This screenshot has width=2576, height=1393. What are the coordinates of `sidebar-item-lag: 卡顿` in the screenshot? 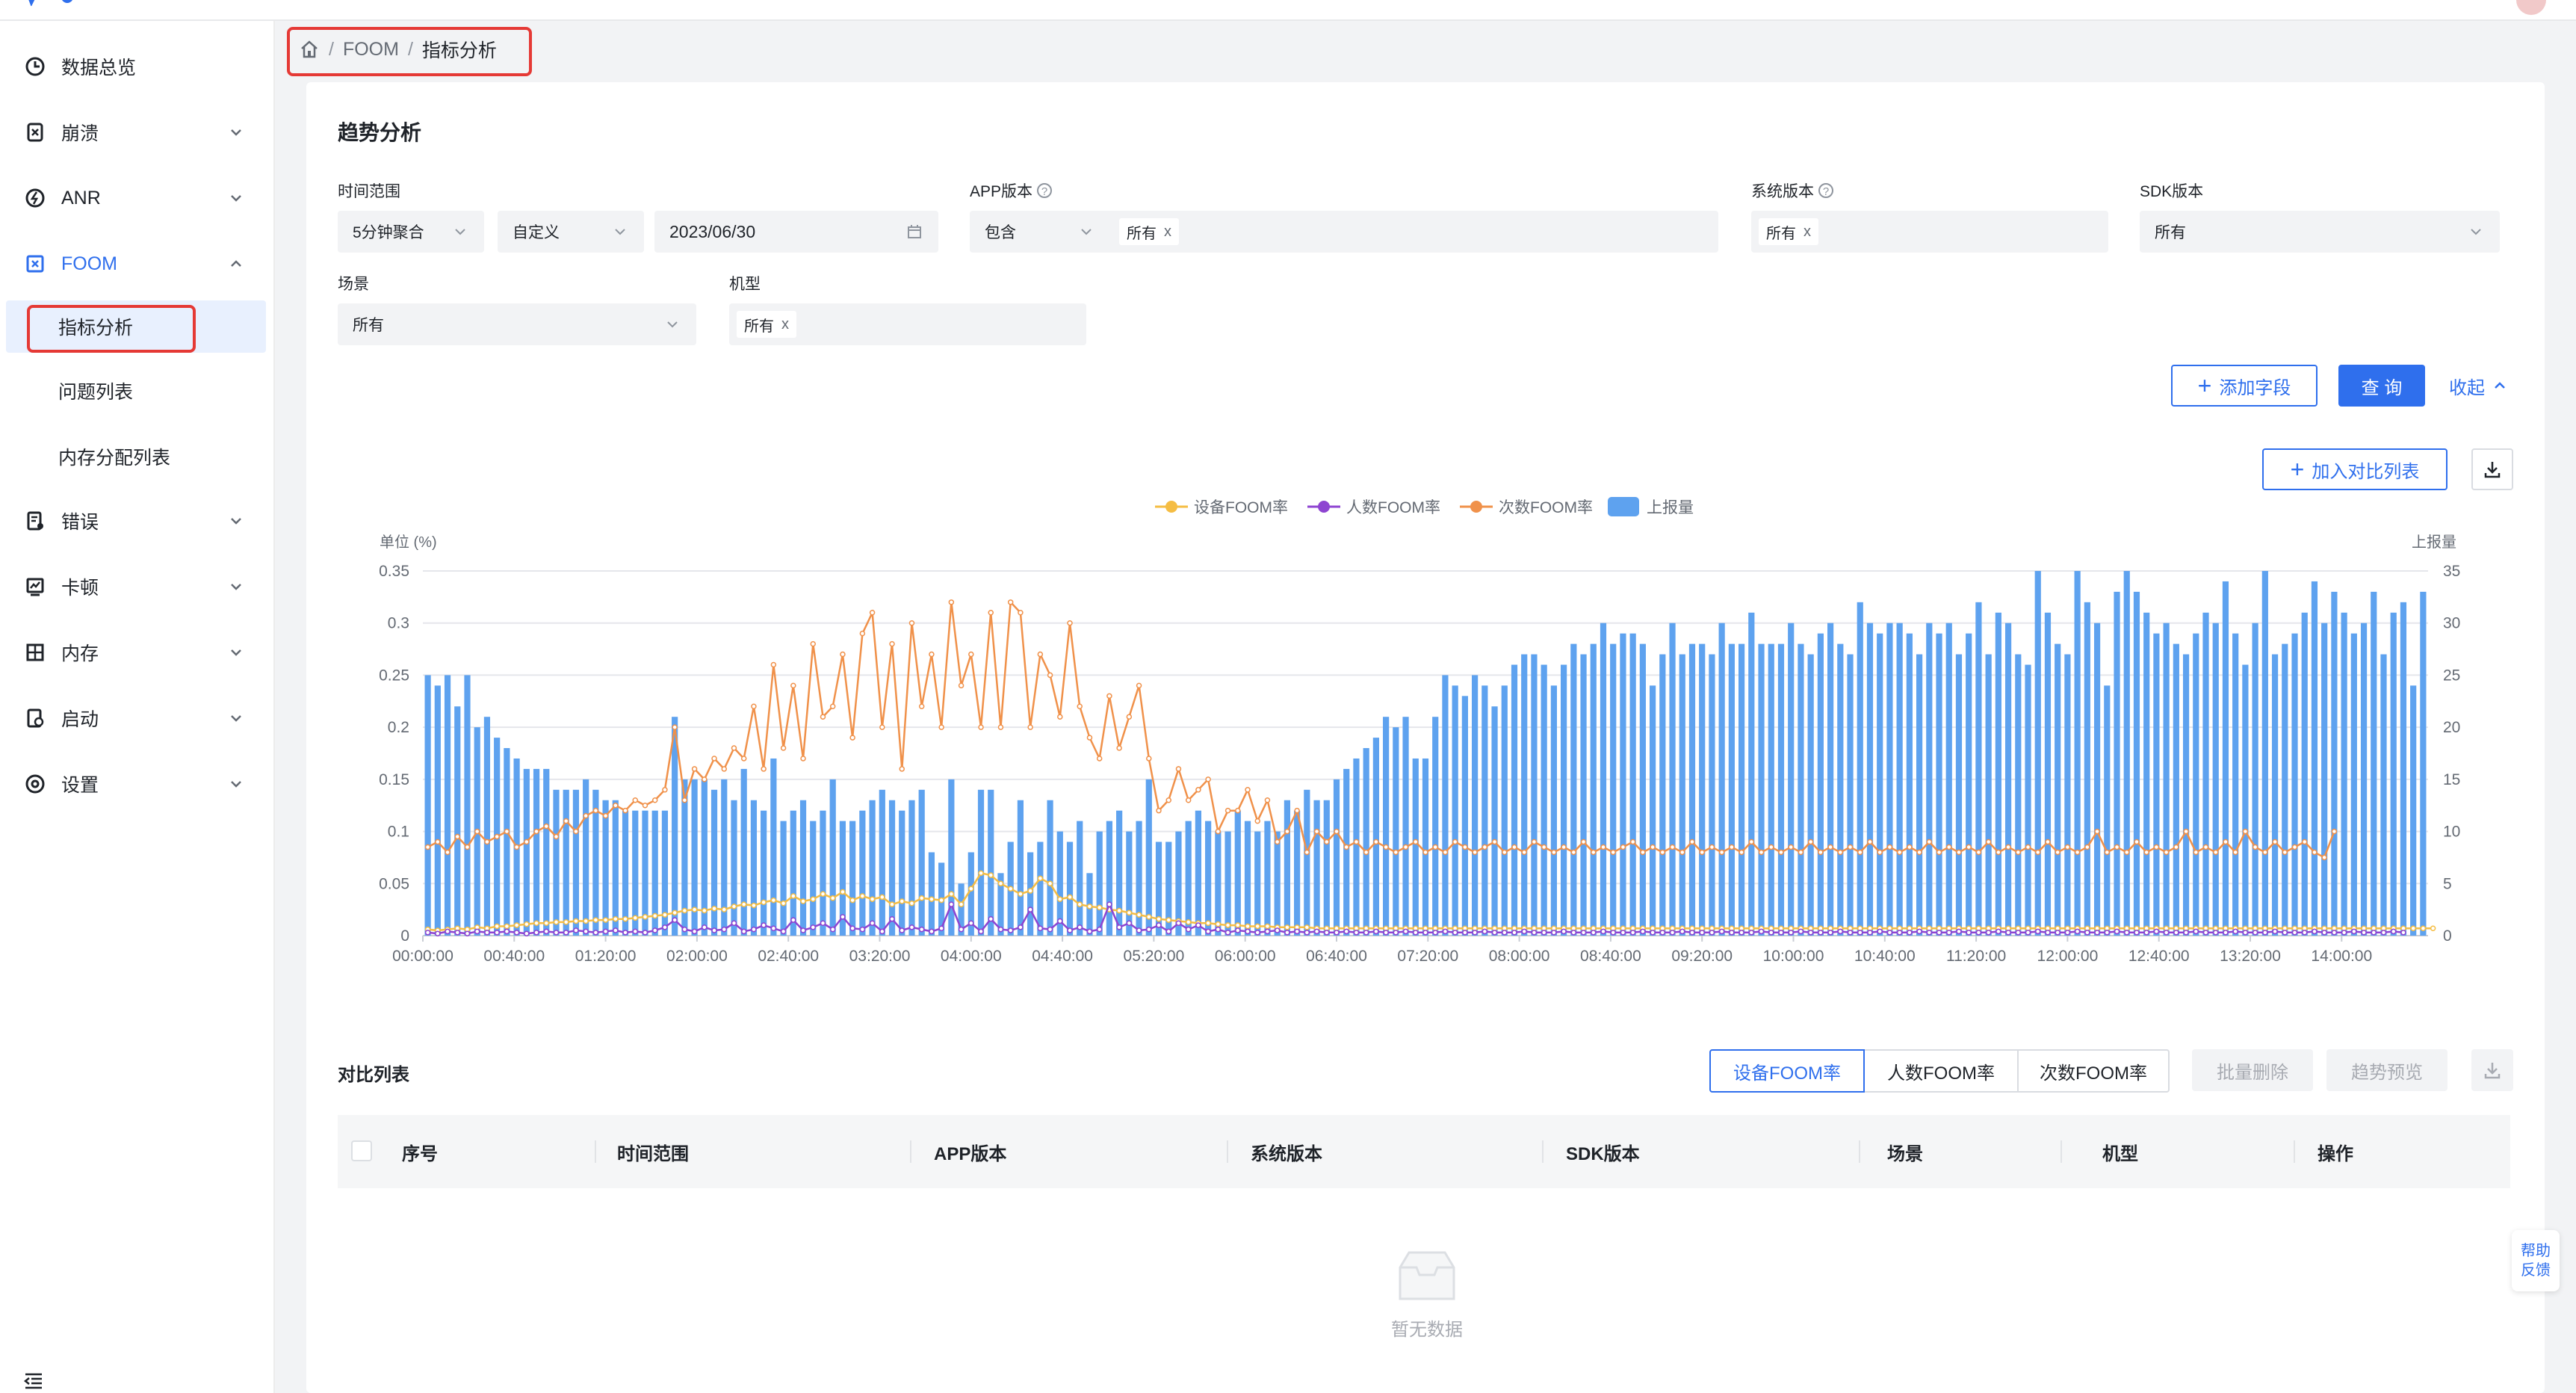 It's located at (136, 586).